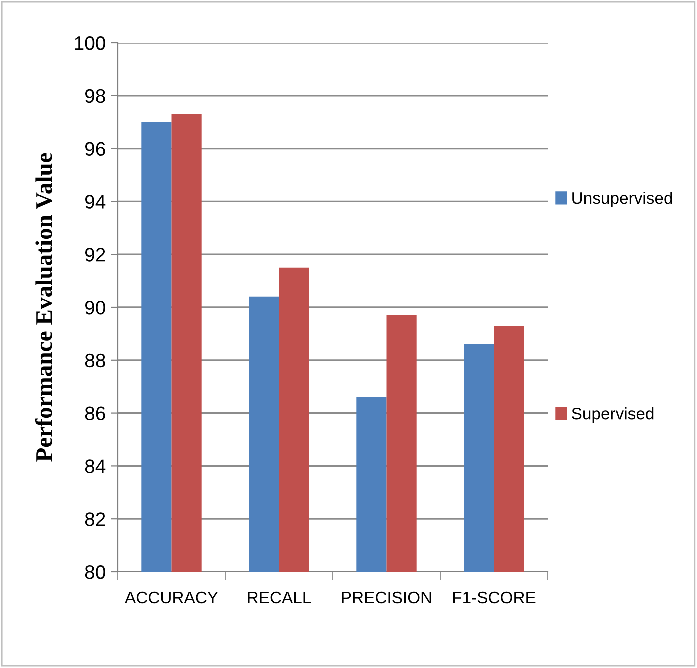 The width and height of the screenshot is (697, 668). I want to click on y-tick-label: 80, so click(95, 572).